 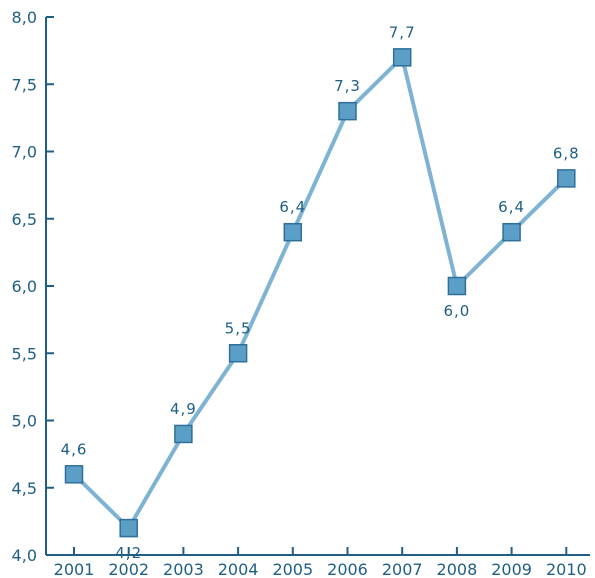 What do you see at coordinates (24, 84) in the screenshot?
I see `y-tick-label: 7,5` at bounding box center [24, 84].